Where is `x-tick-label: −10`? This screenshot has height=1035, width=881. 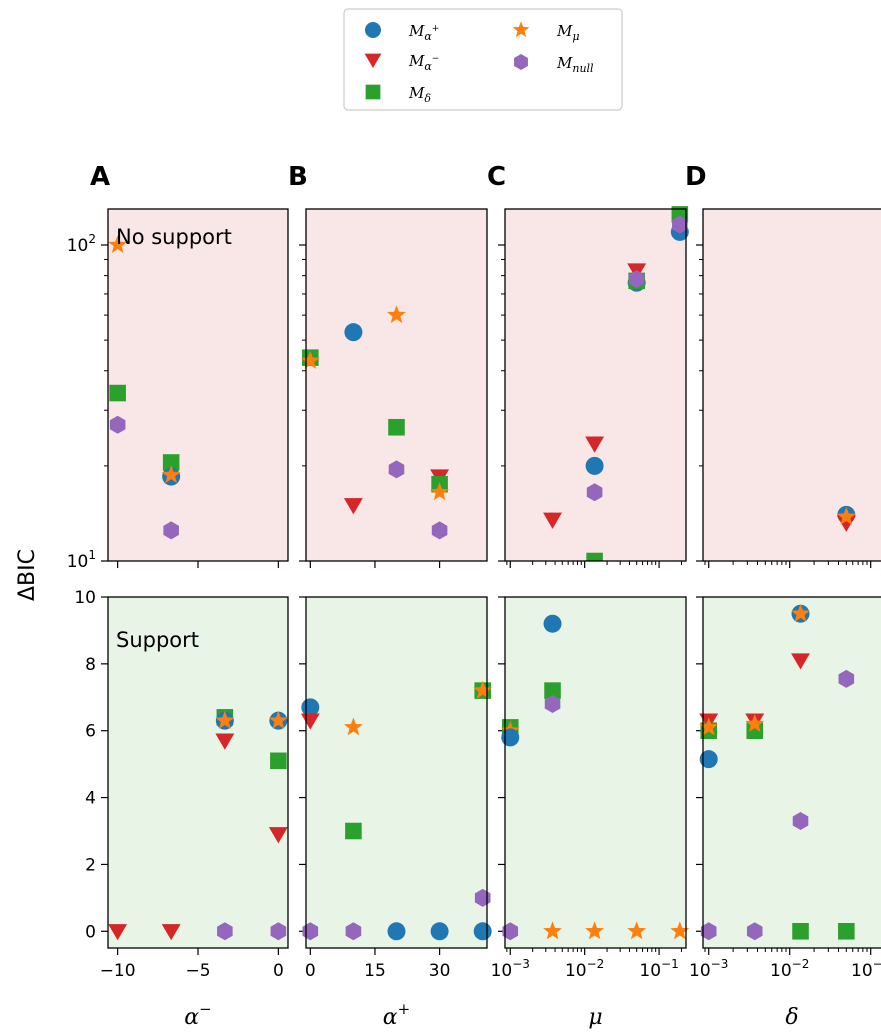 x-tick-label: −10 is located at coordinates (118, 971).